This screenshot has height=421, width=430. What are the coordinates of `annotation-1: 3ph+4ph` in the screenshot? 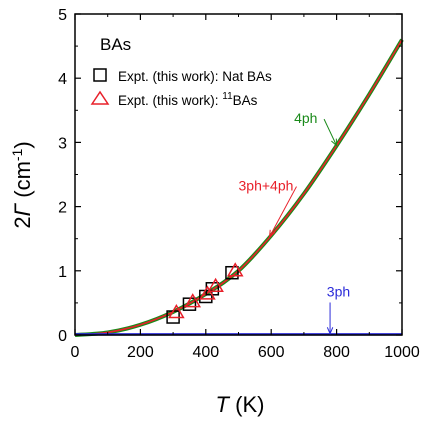 It's located at (266, 186).